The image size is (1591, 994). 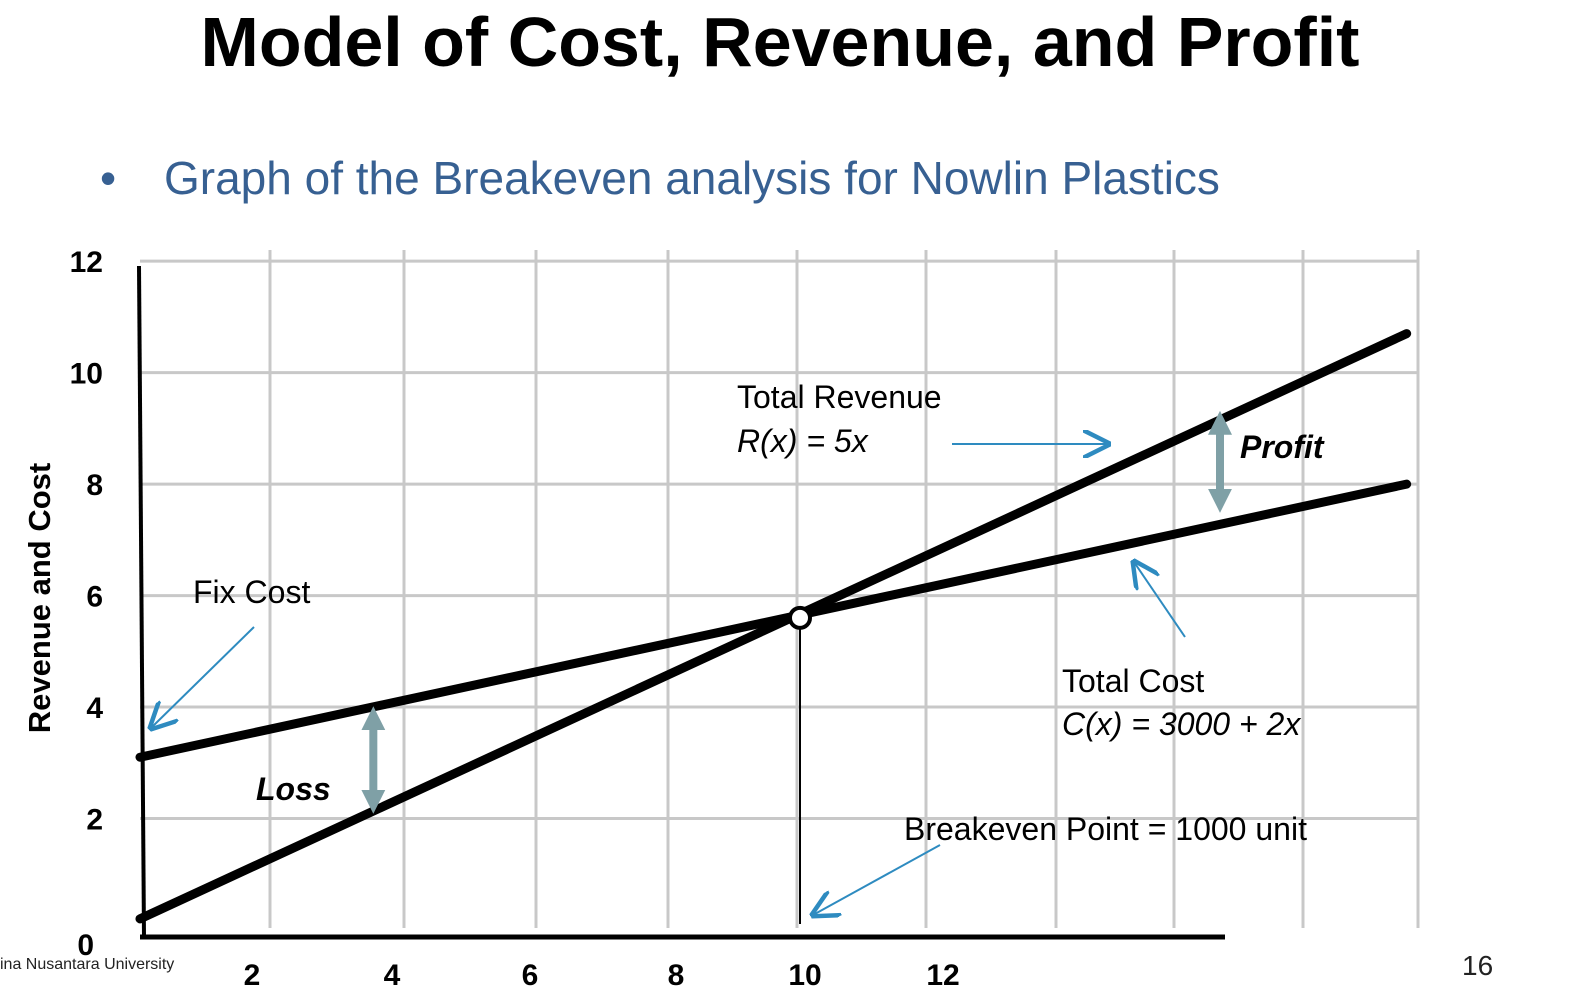 What do you see at coordinates (85, 945) in the screenshot?
I see `y-tick-label-0: 0` at bounding box center [85, 945].